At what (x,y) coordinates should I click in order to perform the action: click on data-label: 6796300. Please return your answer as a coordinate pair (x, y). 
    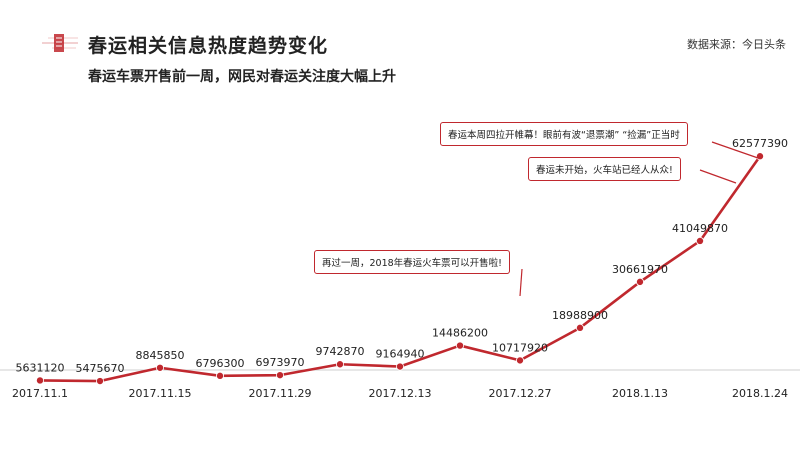
    Looking at the image, I should click on (220, 363).